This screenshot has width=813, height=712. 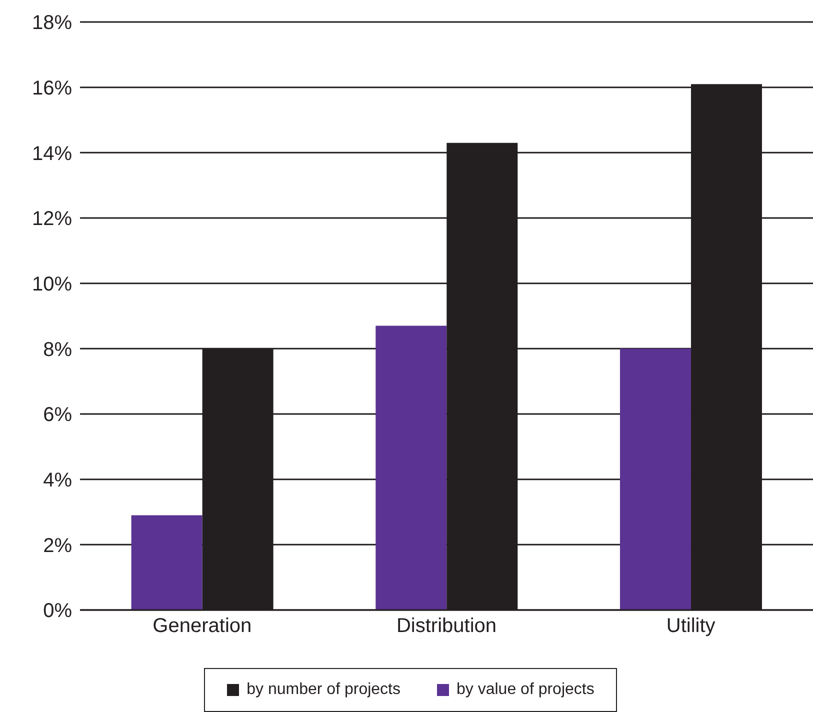 What do you see at coordinates (52, 88) in the screenshot?
I see `y-tick-label: 16%` at bounding box center [52, 88].